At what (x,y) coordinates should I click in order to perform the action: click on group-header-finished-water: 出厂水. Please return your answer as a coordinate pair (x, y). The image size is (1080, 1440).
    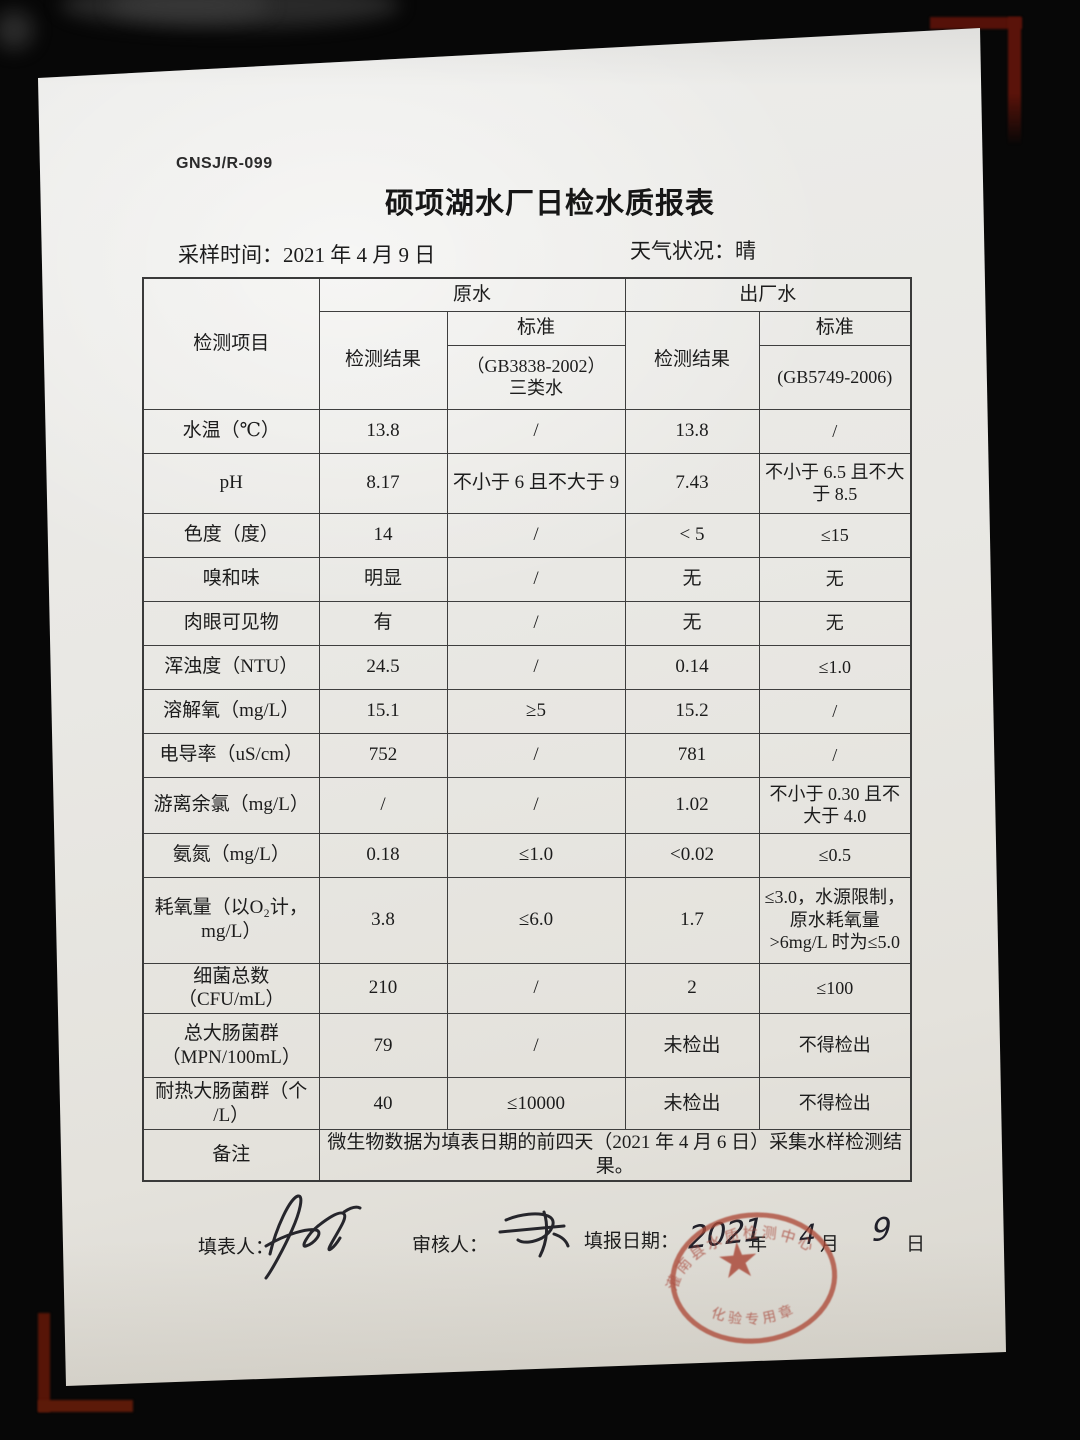
    Looking at the image, I should click on (768, 294).